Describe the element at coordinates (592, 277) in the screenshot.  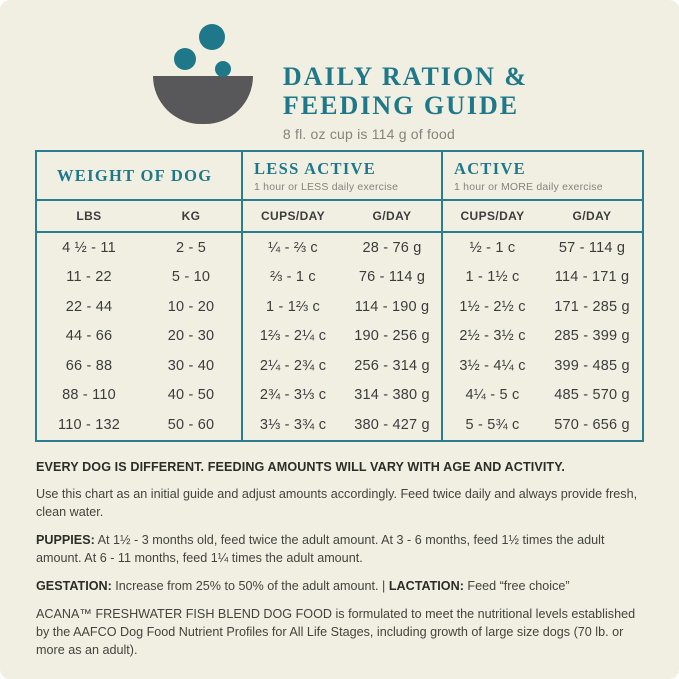
I see `table-cell: 114 - 171 g` at that location.